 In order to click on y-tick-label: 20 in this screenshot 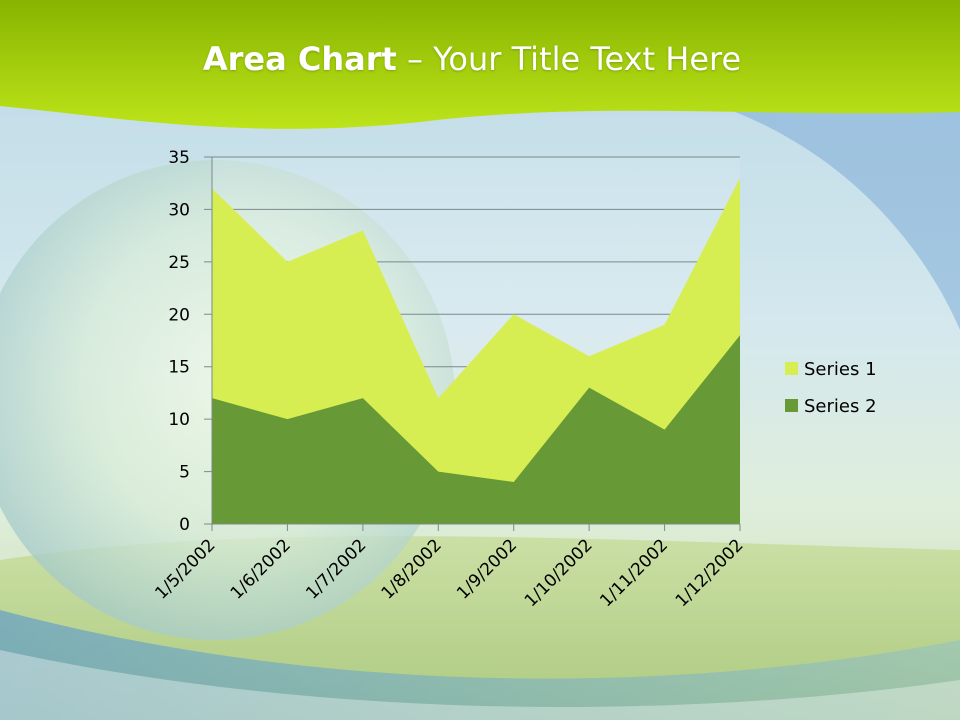, I will do `click(179, 315)`.